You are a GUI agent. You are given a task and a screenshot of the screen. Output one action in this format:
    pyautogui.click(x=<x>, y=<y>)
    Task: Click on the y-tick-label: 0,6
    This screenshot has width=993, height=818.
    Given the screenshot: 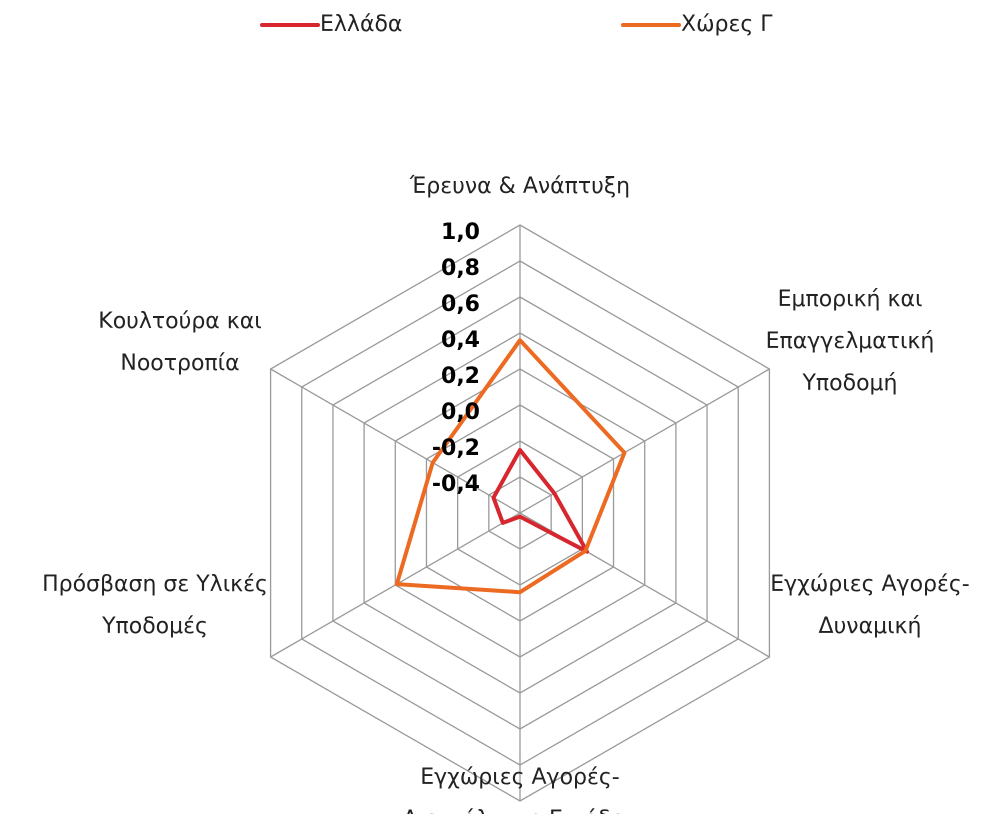 What is the action you would take?
    pyautogui.click(x=460, y=304)
    